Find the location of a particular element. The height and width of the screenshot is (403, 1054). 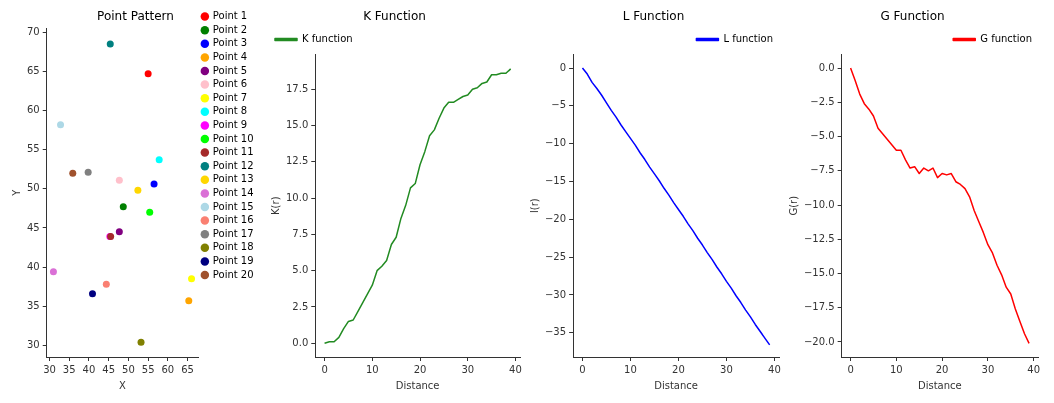

x-tick-label: 65 is located at coordinates (187, 369).